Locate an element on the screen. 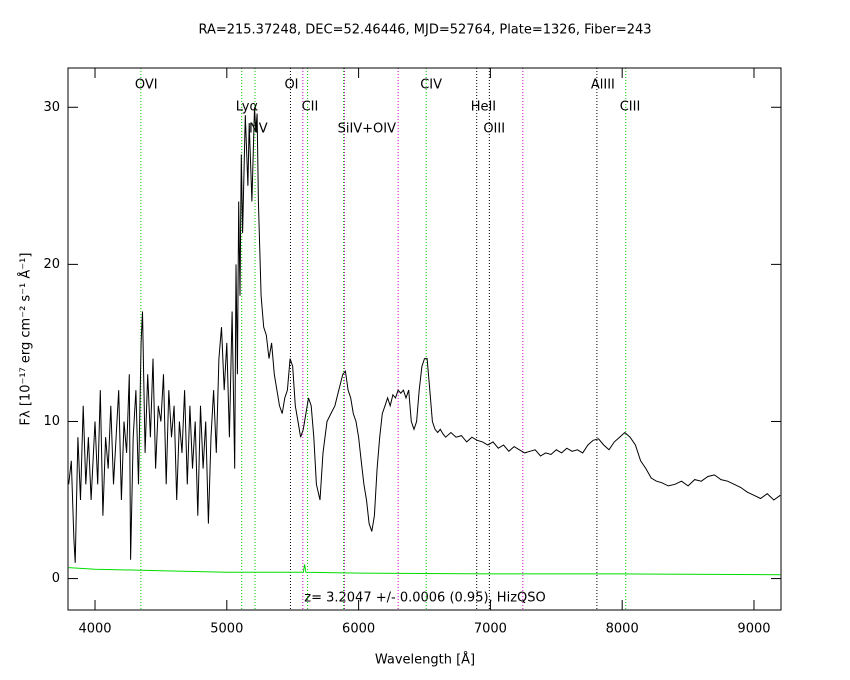 This screenshot has height=680, width=850. line-label: HeII is located at coordinates (483, 107).